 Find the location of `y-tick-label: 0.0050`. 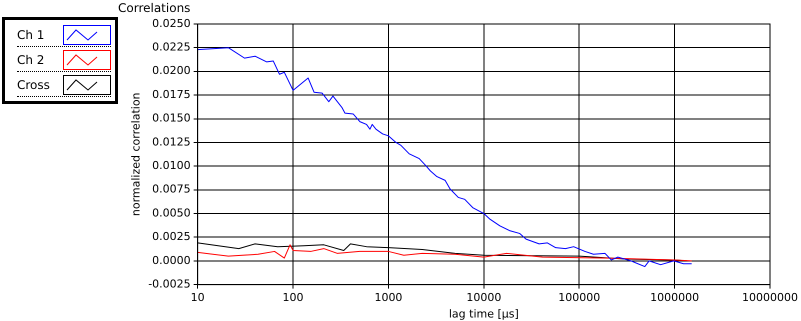

y-tick-label: 0.0050 is located at coordinates (171, 213).